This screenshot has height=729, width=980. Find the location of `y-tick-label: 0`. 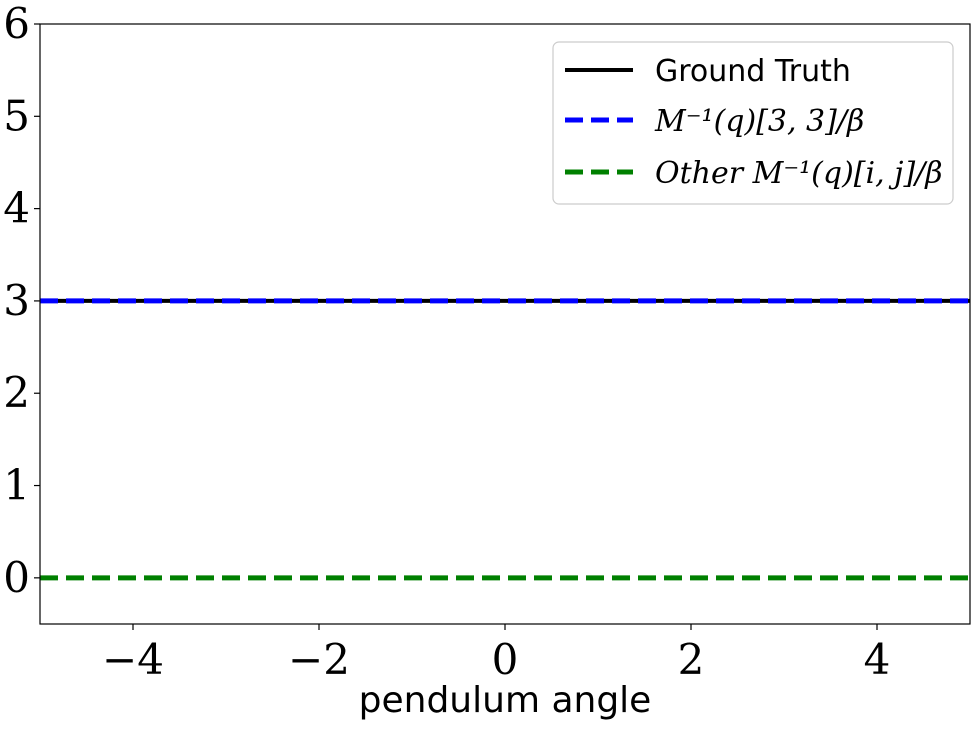

y-tick-label: 0 is located at coordinates (16, 577).